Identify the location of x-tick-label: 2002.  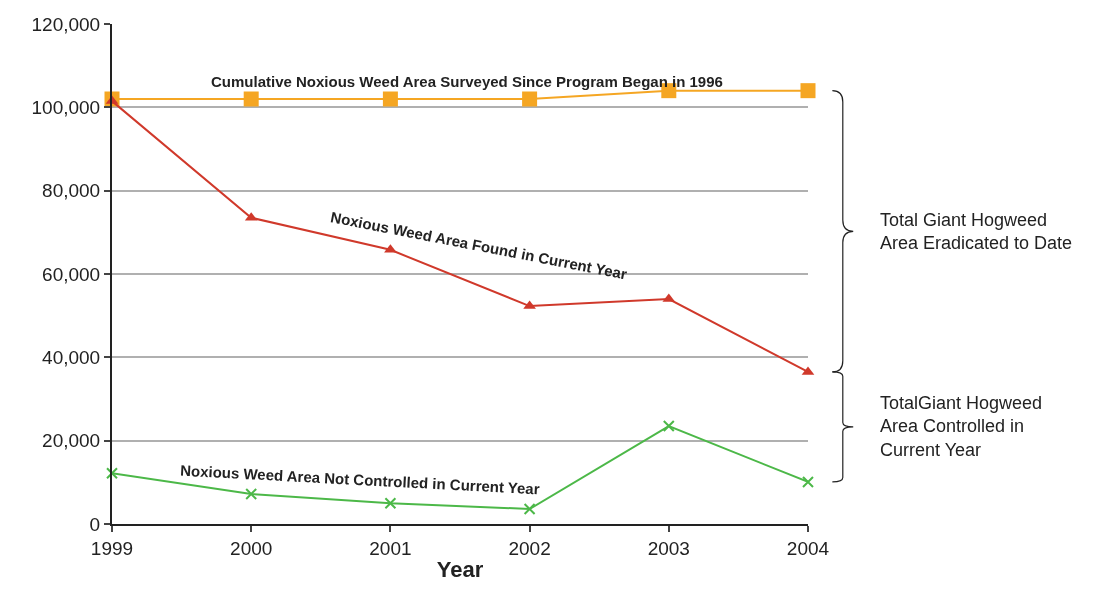
(529, 548).